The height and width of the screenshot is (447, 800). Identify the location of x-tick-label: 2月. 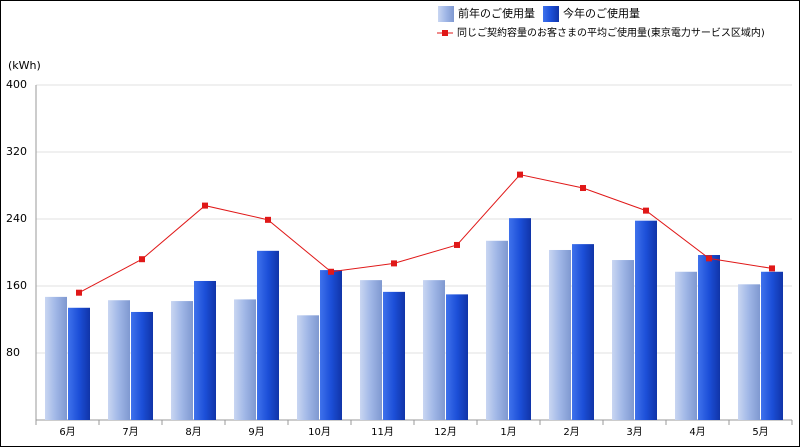
(571, 432).